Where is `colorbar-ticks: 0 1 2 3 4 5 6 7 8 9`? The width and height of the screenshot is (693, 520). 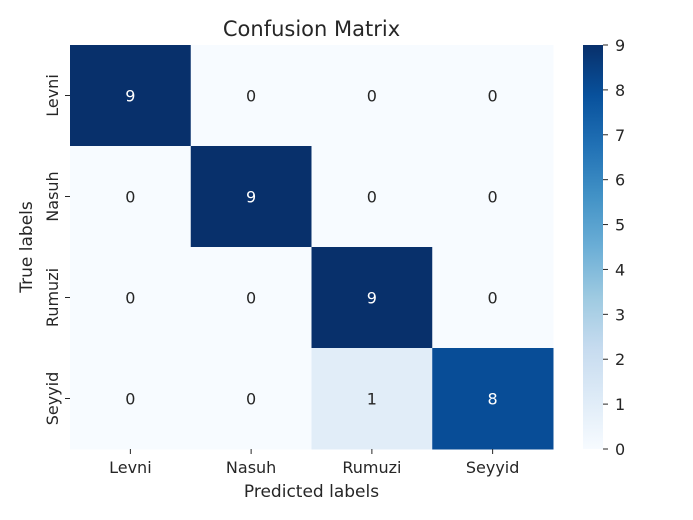 colorbar-ticks: 0 1 2 3 4 5 6 7 8 9 is located at coordinates (614, 247).